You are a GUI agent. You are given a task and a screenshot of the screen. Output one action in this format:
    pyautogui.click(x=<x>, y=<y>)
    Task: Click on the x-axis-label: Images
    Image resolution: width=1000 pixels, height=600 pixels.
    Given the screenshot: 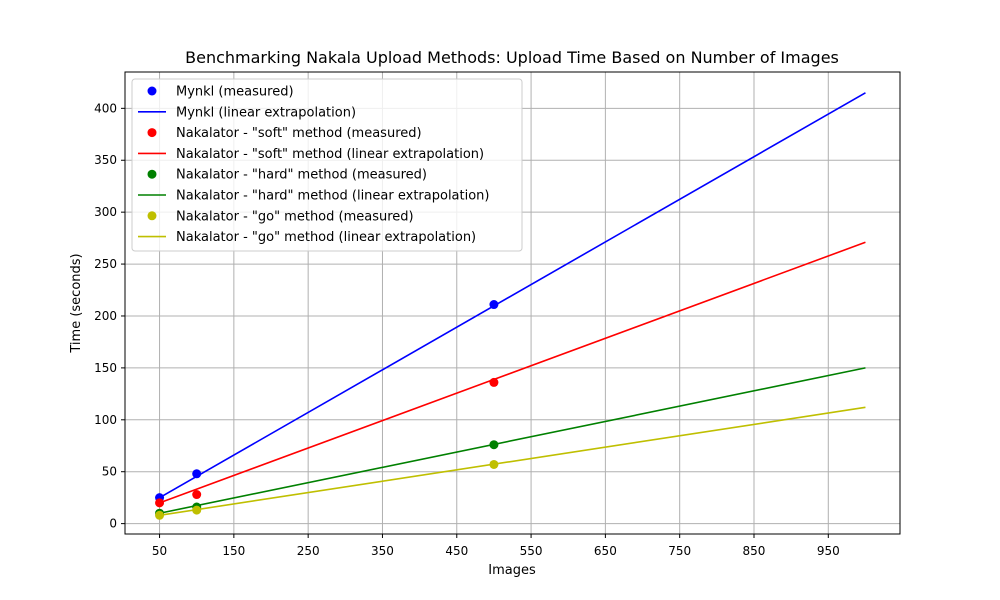 What is the action you would take?
    pyautogui.click(x=512, y=570)
    